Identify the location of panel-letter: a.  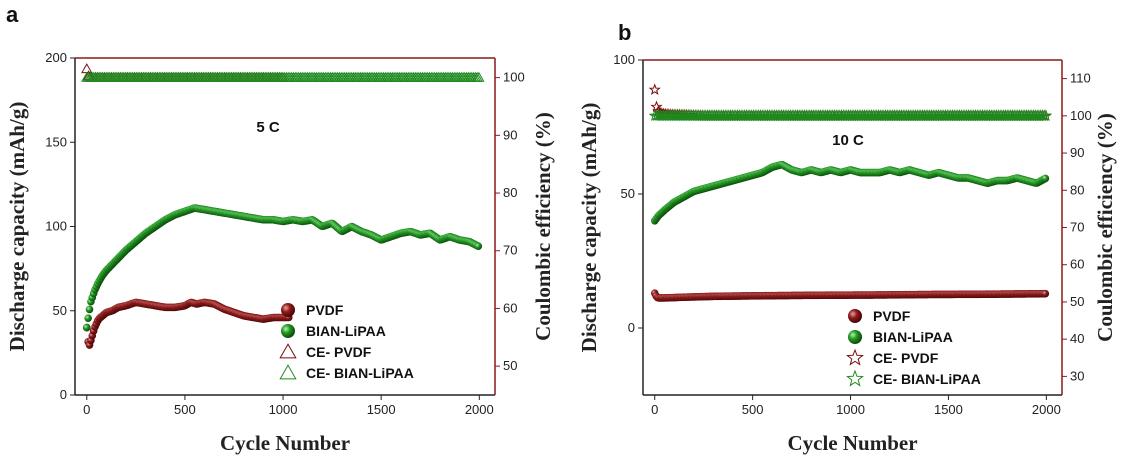
(12, 14).